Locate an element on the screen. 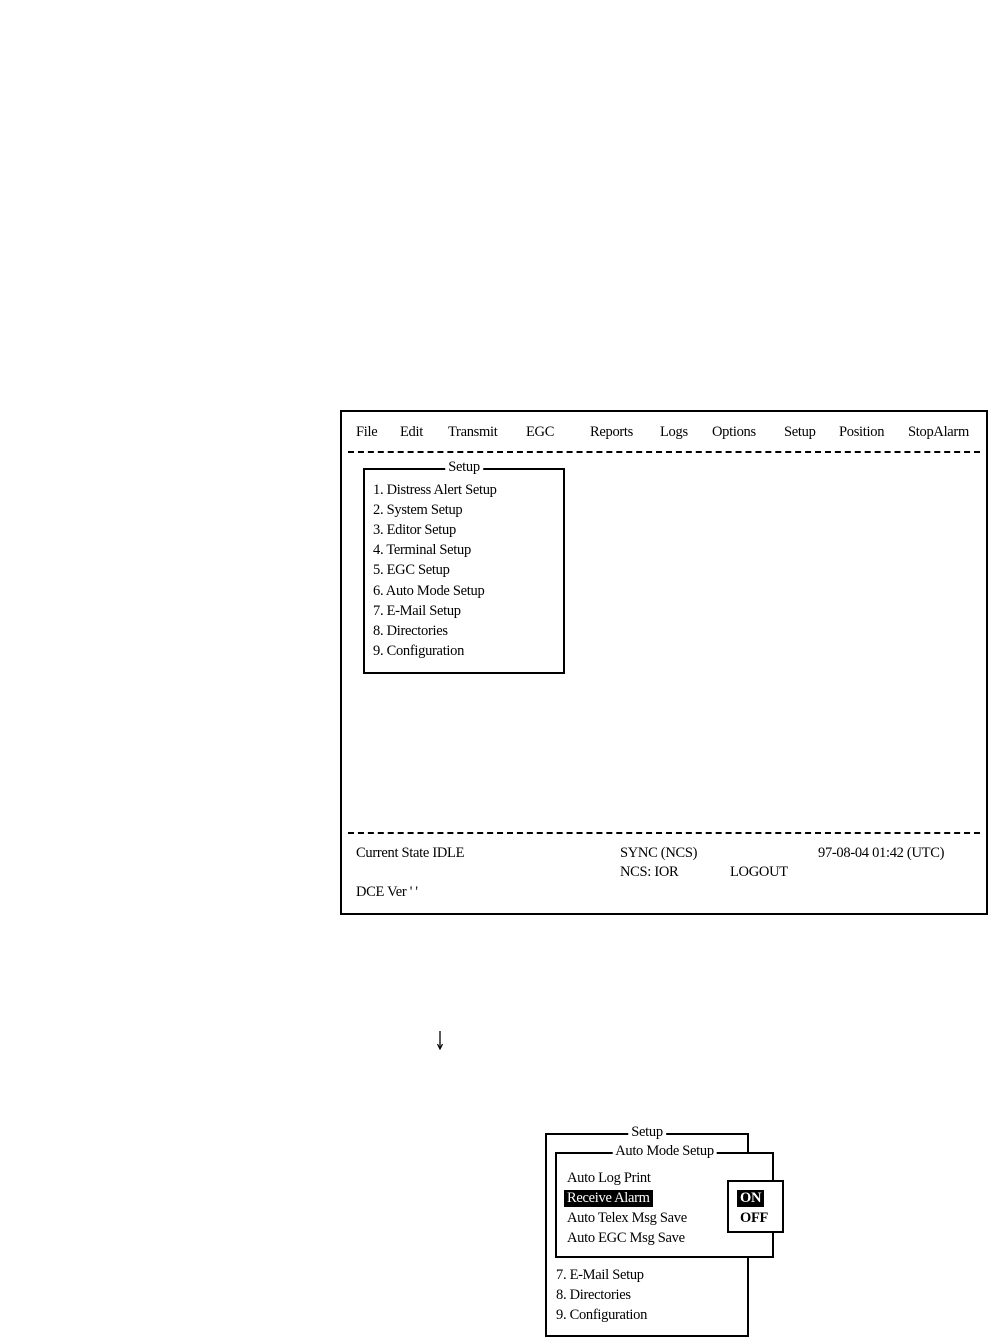  auto-log-print-item: Auto Log Print is located at coordinates (609, 1178).